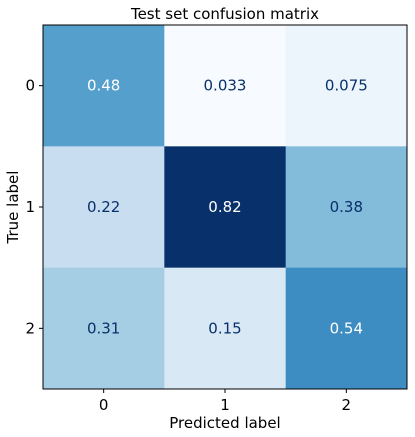  What do you see at coordinates (225, 405) in the screenshot?
I see `x-tick-label: 1` at bounding box center [225, 405].